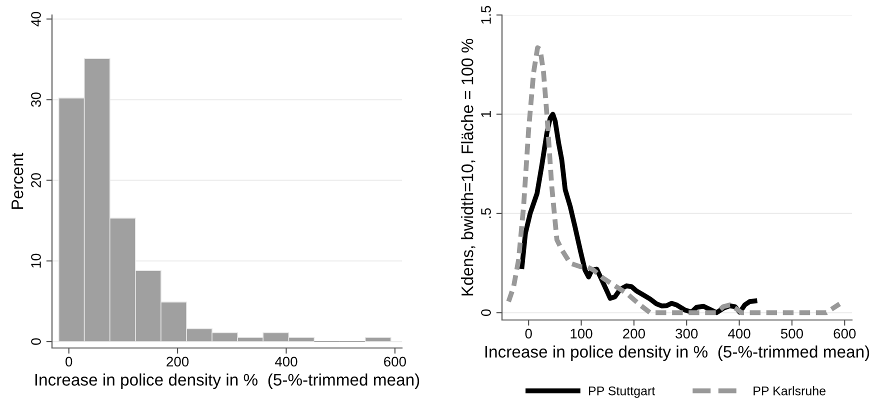 The width and height of the screenshot is (896, 401). I want to click on legend-label: PP Karlsruhe, so click(790, 391).